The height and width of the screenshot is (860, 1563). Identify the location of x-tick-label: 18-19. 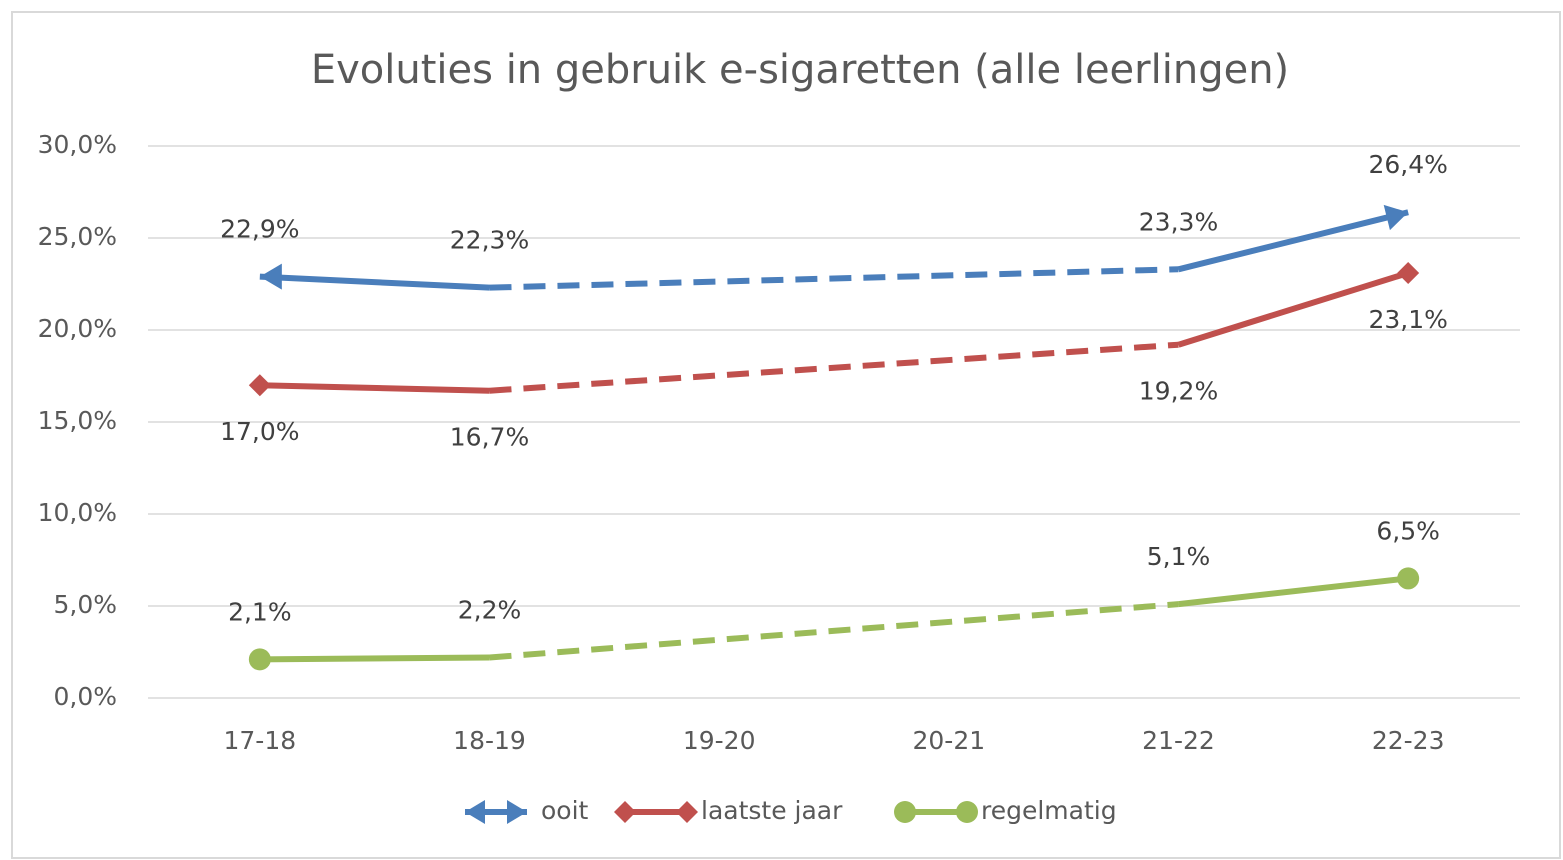
(489, 740).